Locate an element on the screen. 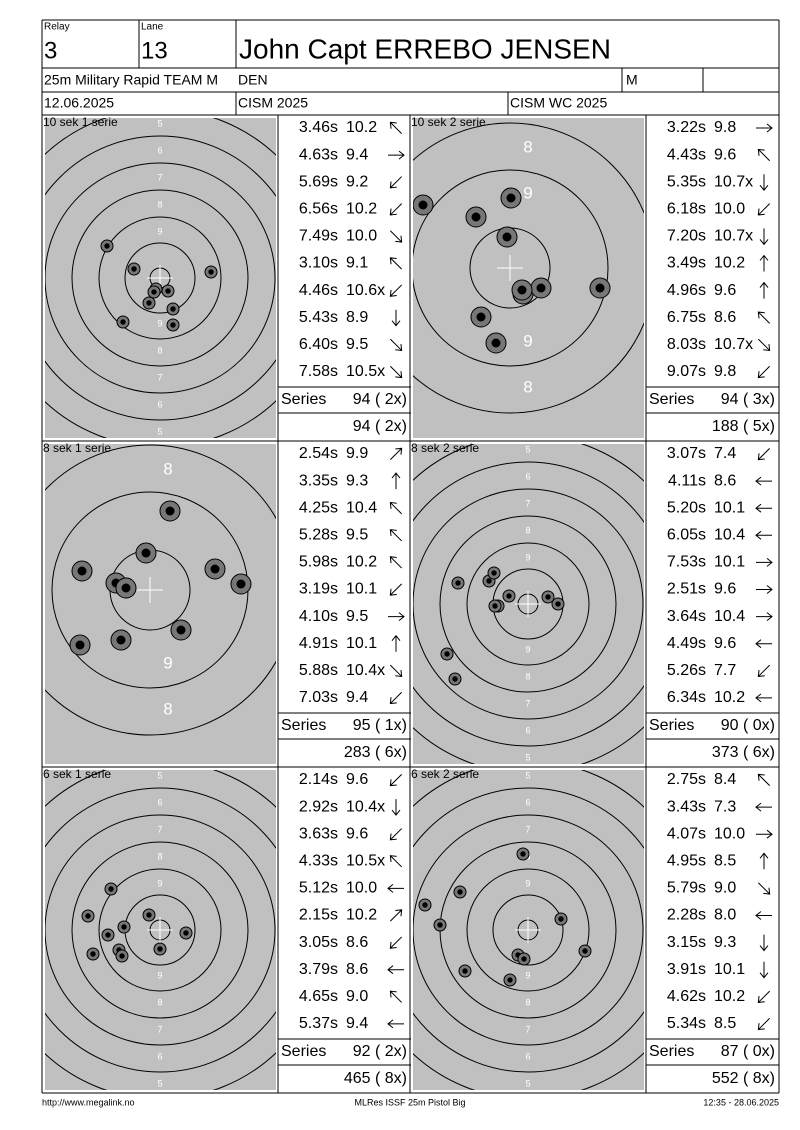 This screenshot has height=1130, width=800. panel-title: 8 sek 1 serie is located at coordinates (77, 448).